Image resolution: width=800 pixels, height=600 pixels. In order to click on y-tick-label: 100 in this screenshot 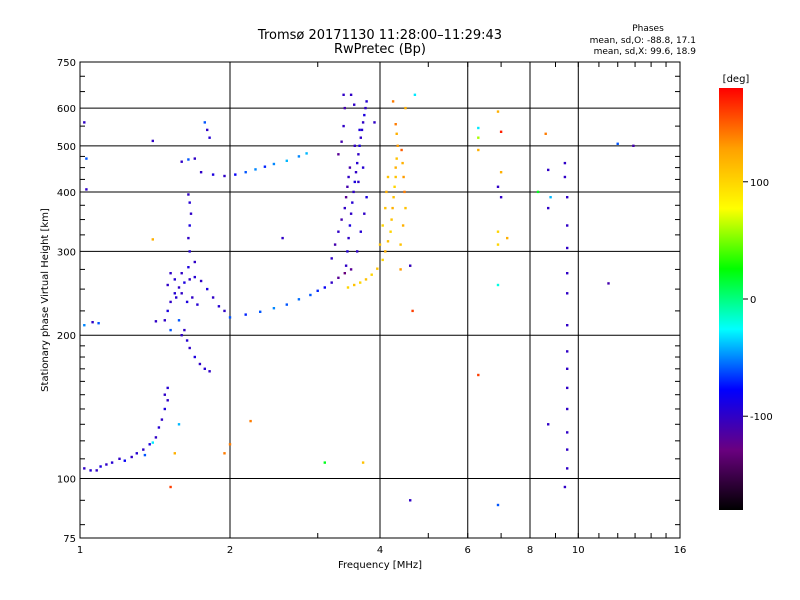, I will do `click(66, 480)`.